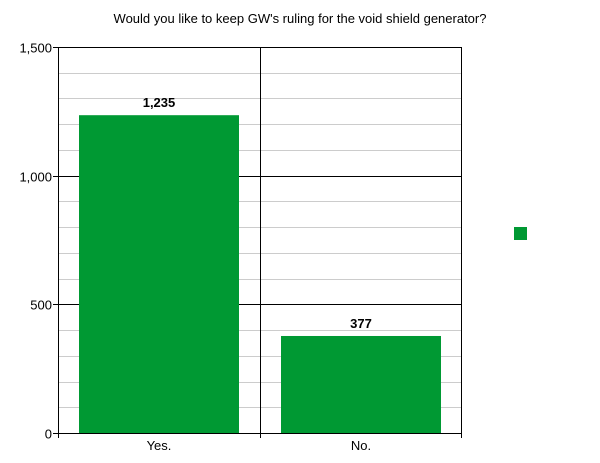 This screenshot has height=463, width=600. Describe the element at coordinates (259, 445) in the screenshot. I see `x-axis-ticks: Yes. No.` at that location.